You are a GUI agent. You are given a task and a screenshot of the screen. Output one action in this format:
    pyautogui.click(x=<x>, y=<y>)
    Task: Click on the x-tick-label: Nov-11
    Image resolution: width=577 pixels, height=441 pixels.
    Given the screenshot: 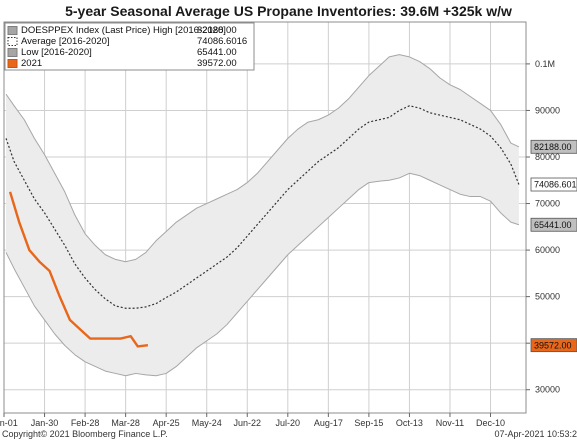 What is the action you would take?
    pyautogui.click(x=450, y=423)
    